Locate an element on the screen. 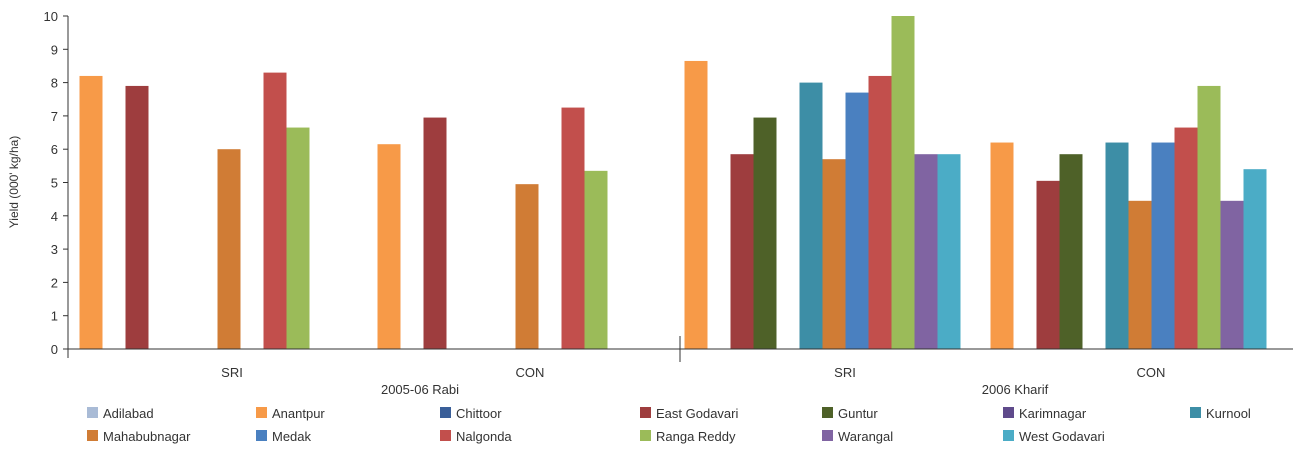 This screenshot has height=452, width=1293. y-tick-label: 5 is located at coordinates (54, 183).